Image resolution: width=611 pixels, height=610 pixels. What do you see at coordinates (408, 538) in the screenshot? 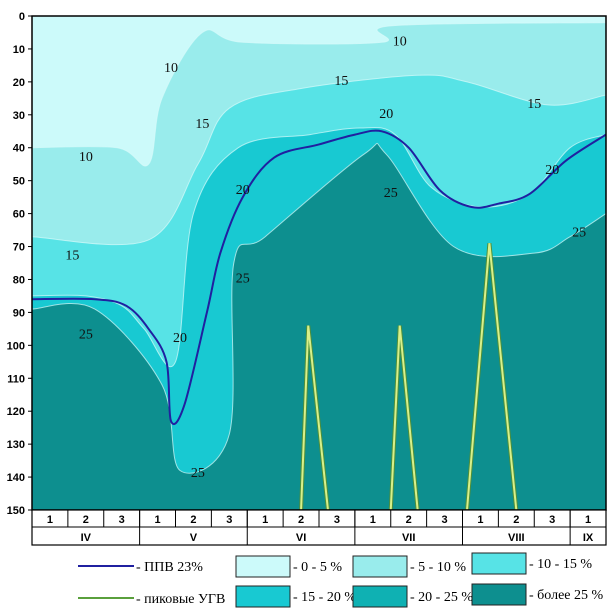
I see `month-label: VII` at bounding box center [408, 538].